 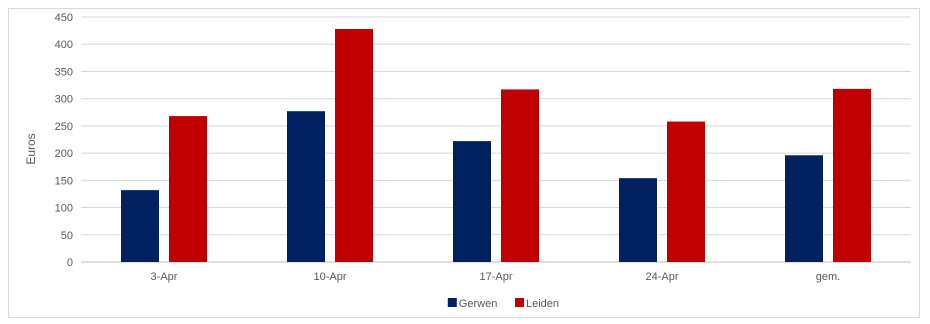 I want to click on x-tick-label: 17-Apr, so click(x=495, y=277).